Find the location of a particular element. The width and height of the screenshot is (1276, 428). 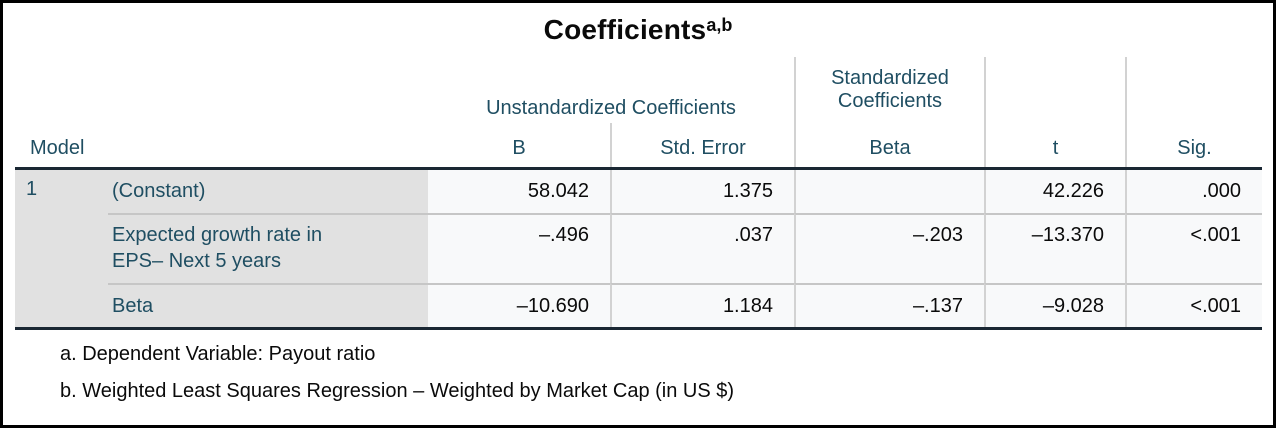

header-group-standardized-label: Standardized Coefficients is located at coordinates (890, 89).